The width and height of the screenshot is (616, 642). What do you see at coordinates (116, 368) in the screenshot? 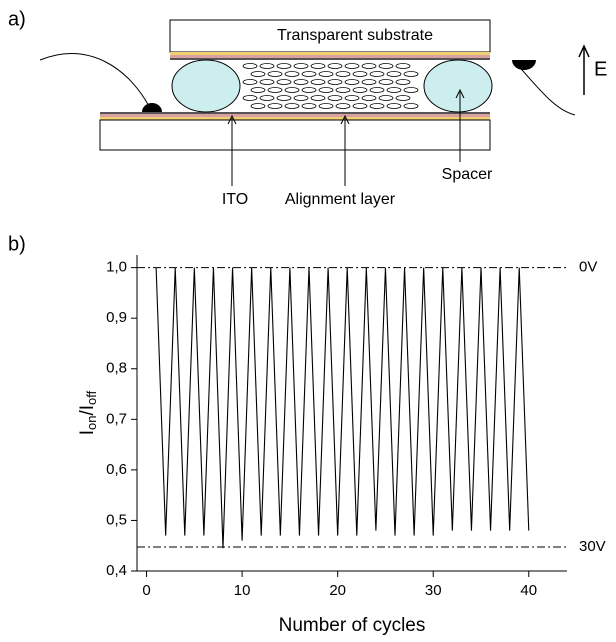
I see `y-tick-label: 0,8` at bounding box center [116, 368].